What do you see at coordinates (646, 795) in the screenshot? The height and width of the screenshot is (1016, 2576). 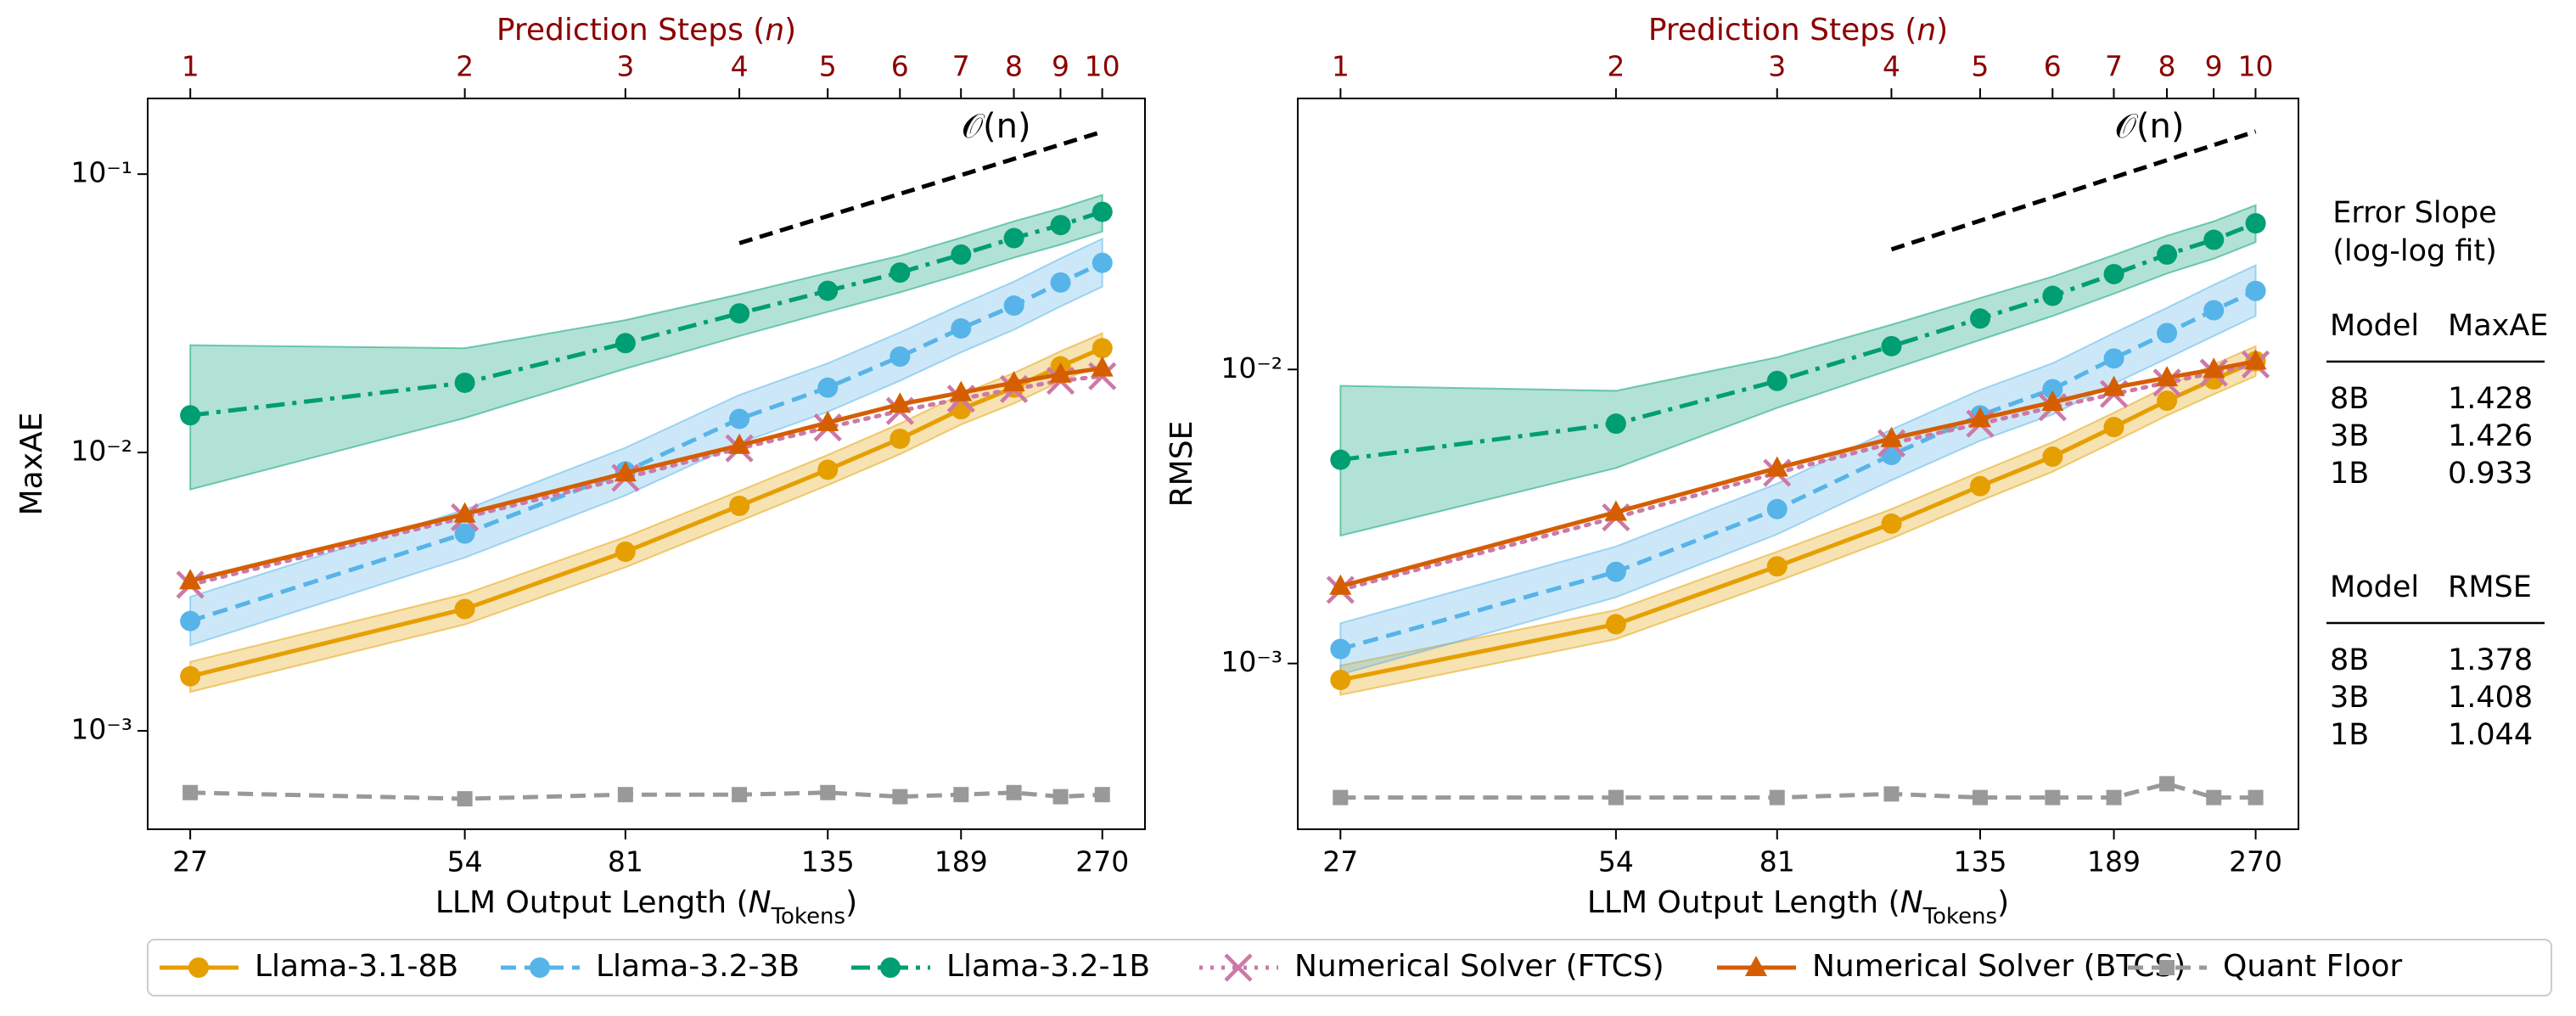 I see `series-line: Quant Floor` at bounding box center [646, 795].